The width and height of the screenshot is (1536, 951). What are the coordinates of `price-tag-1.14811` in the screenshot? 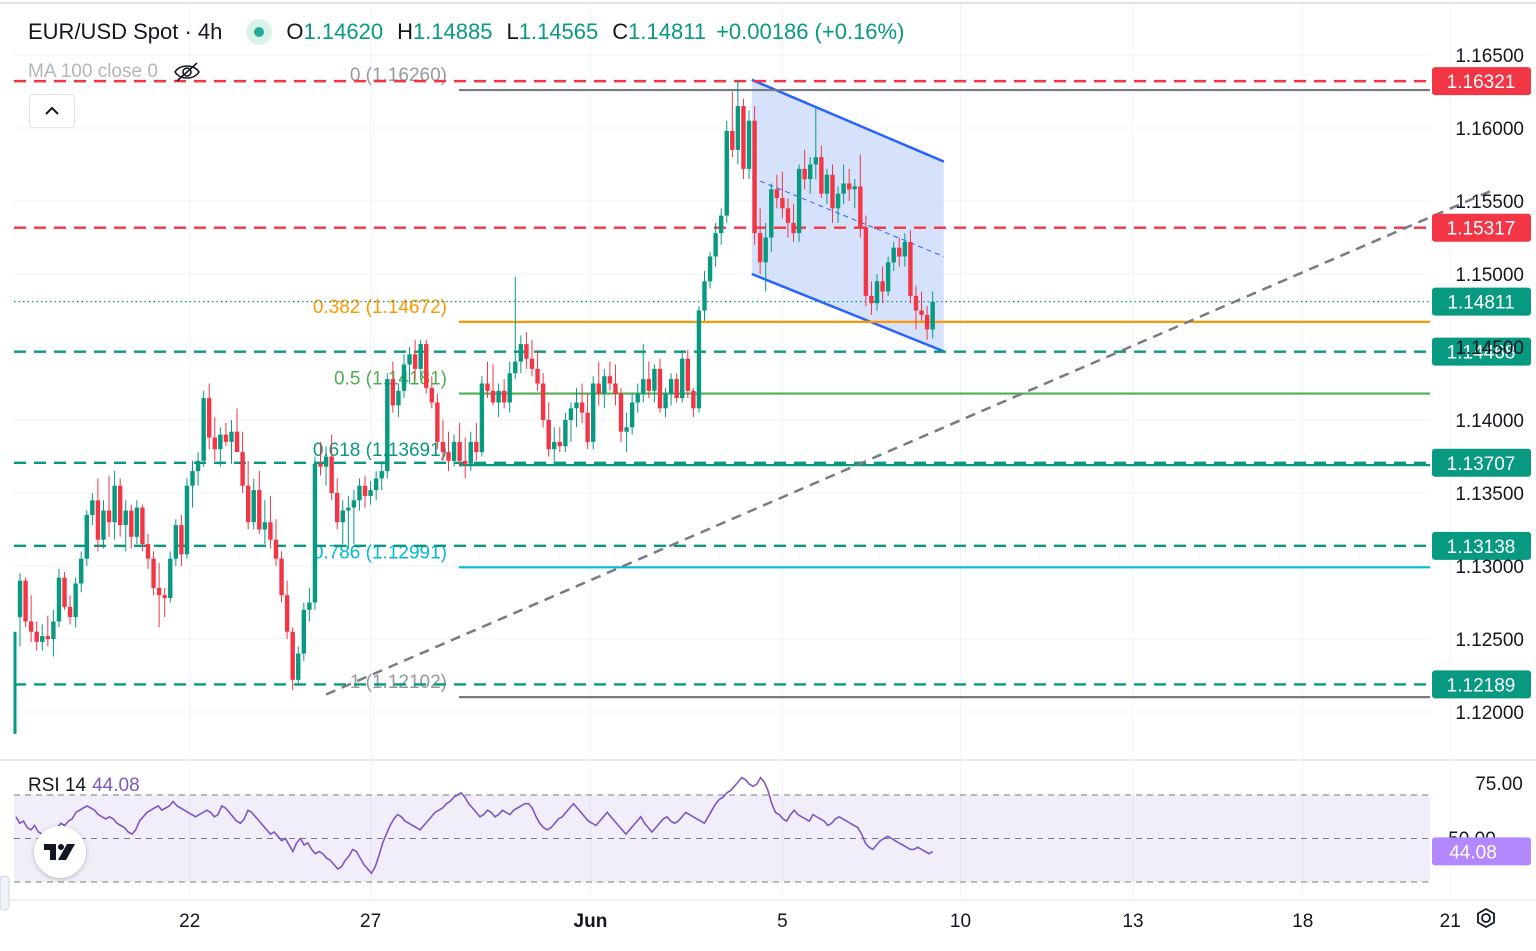 It's located at (1481, 301).